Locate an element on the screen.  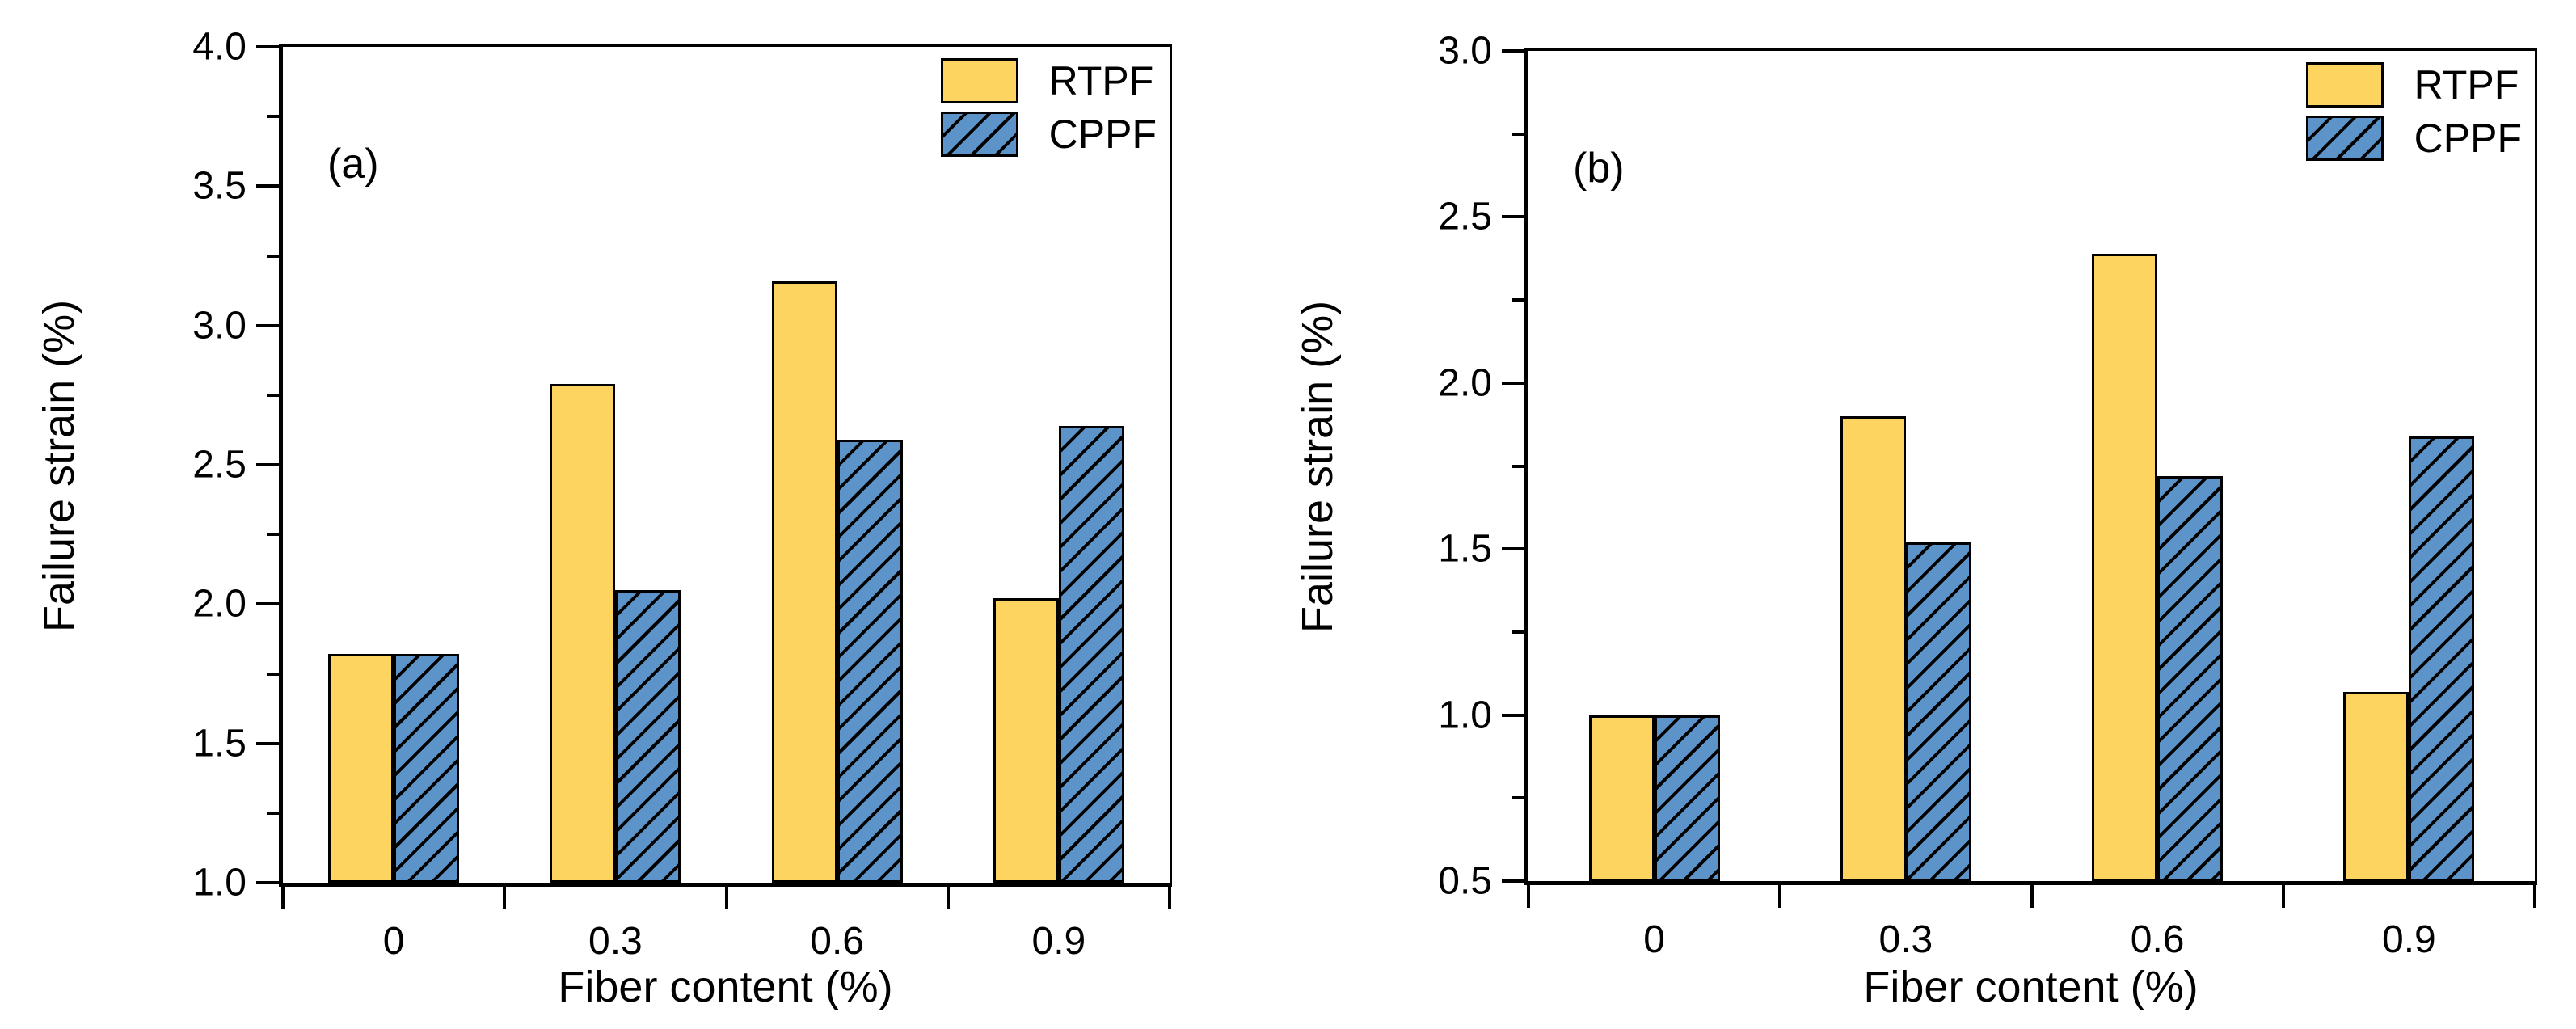
panel-label-a: (a) is located at coordinates (353, 164).